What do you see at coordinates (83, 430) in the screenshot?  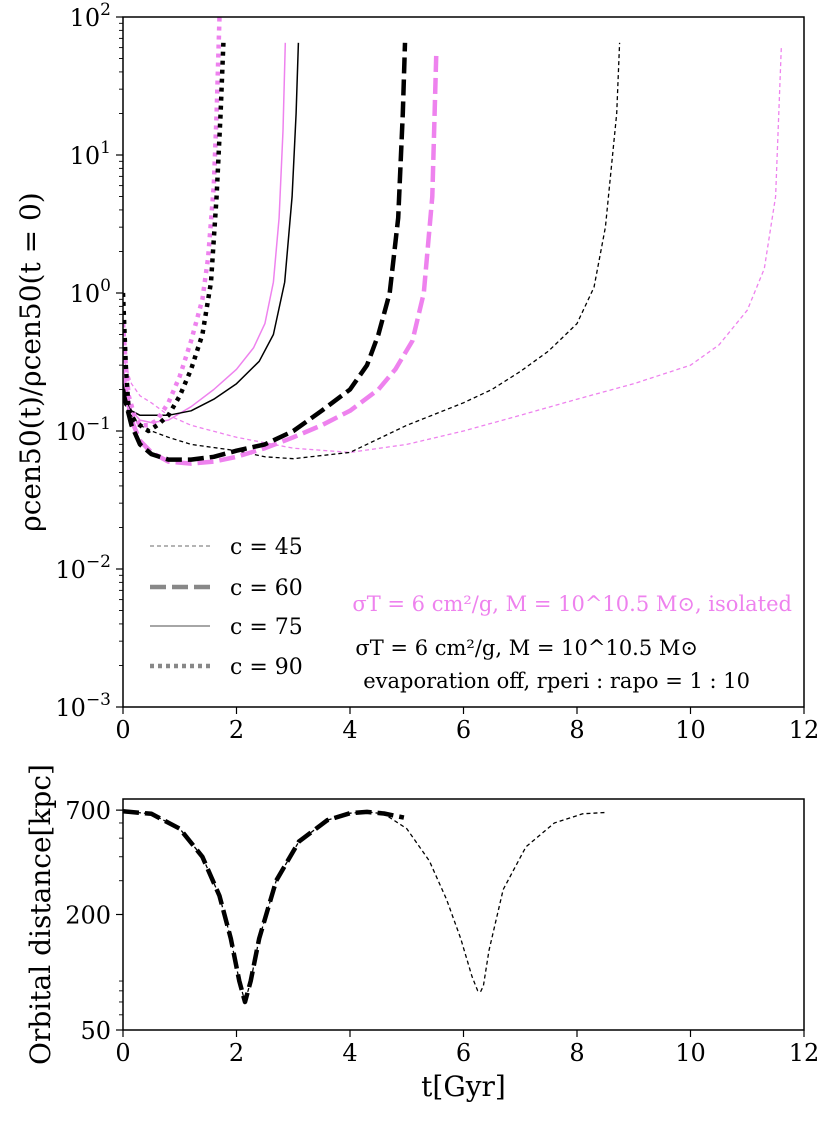 I see `y-tick-label: 10⁻¹` at bounding box center [83, 430].